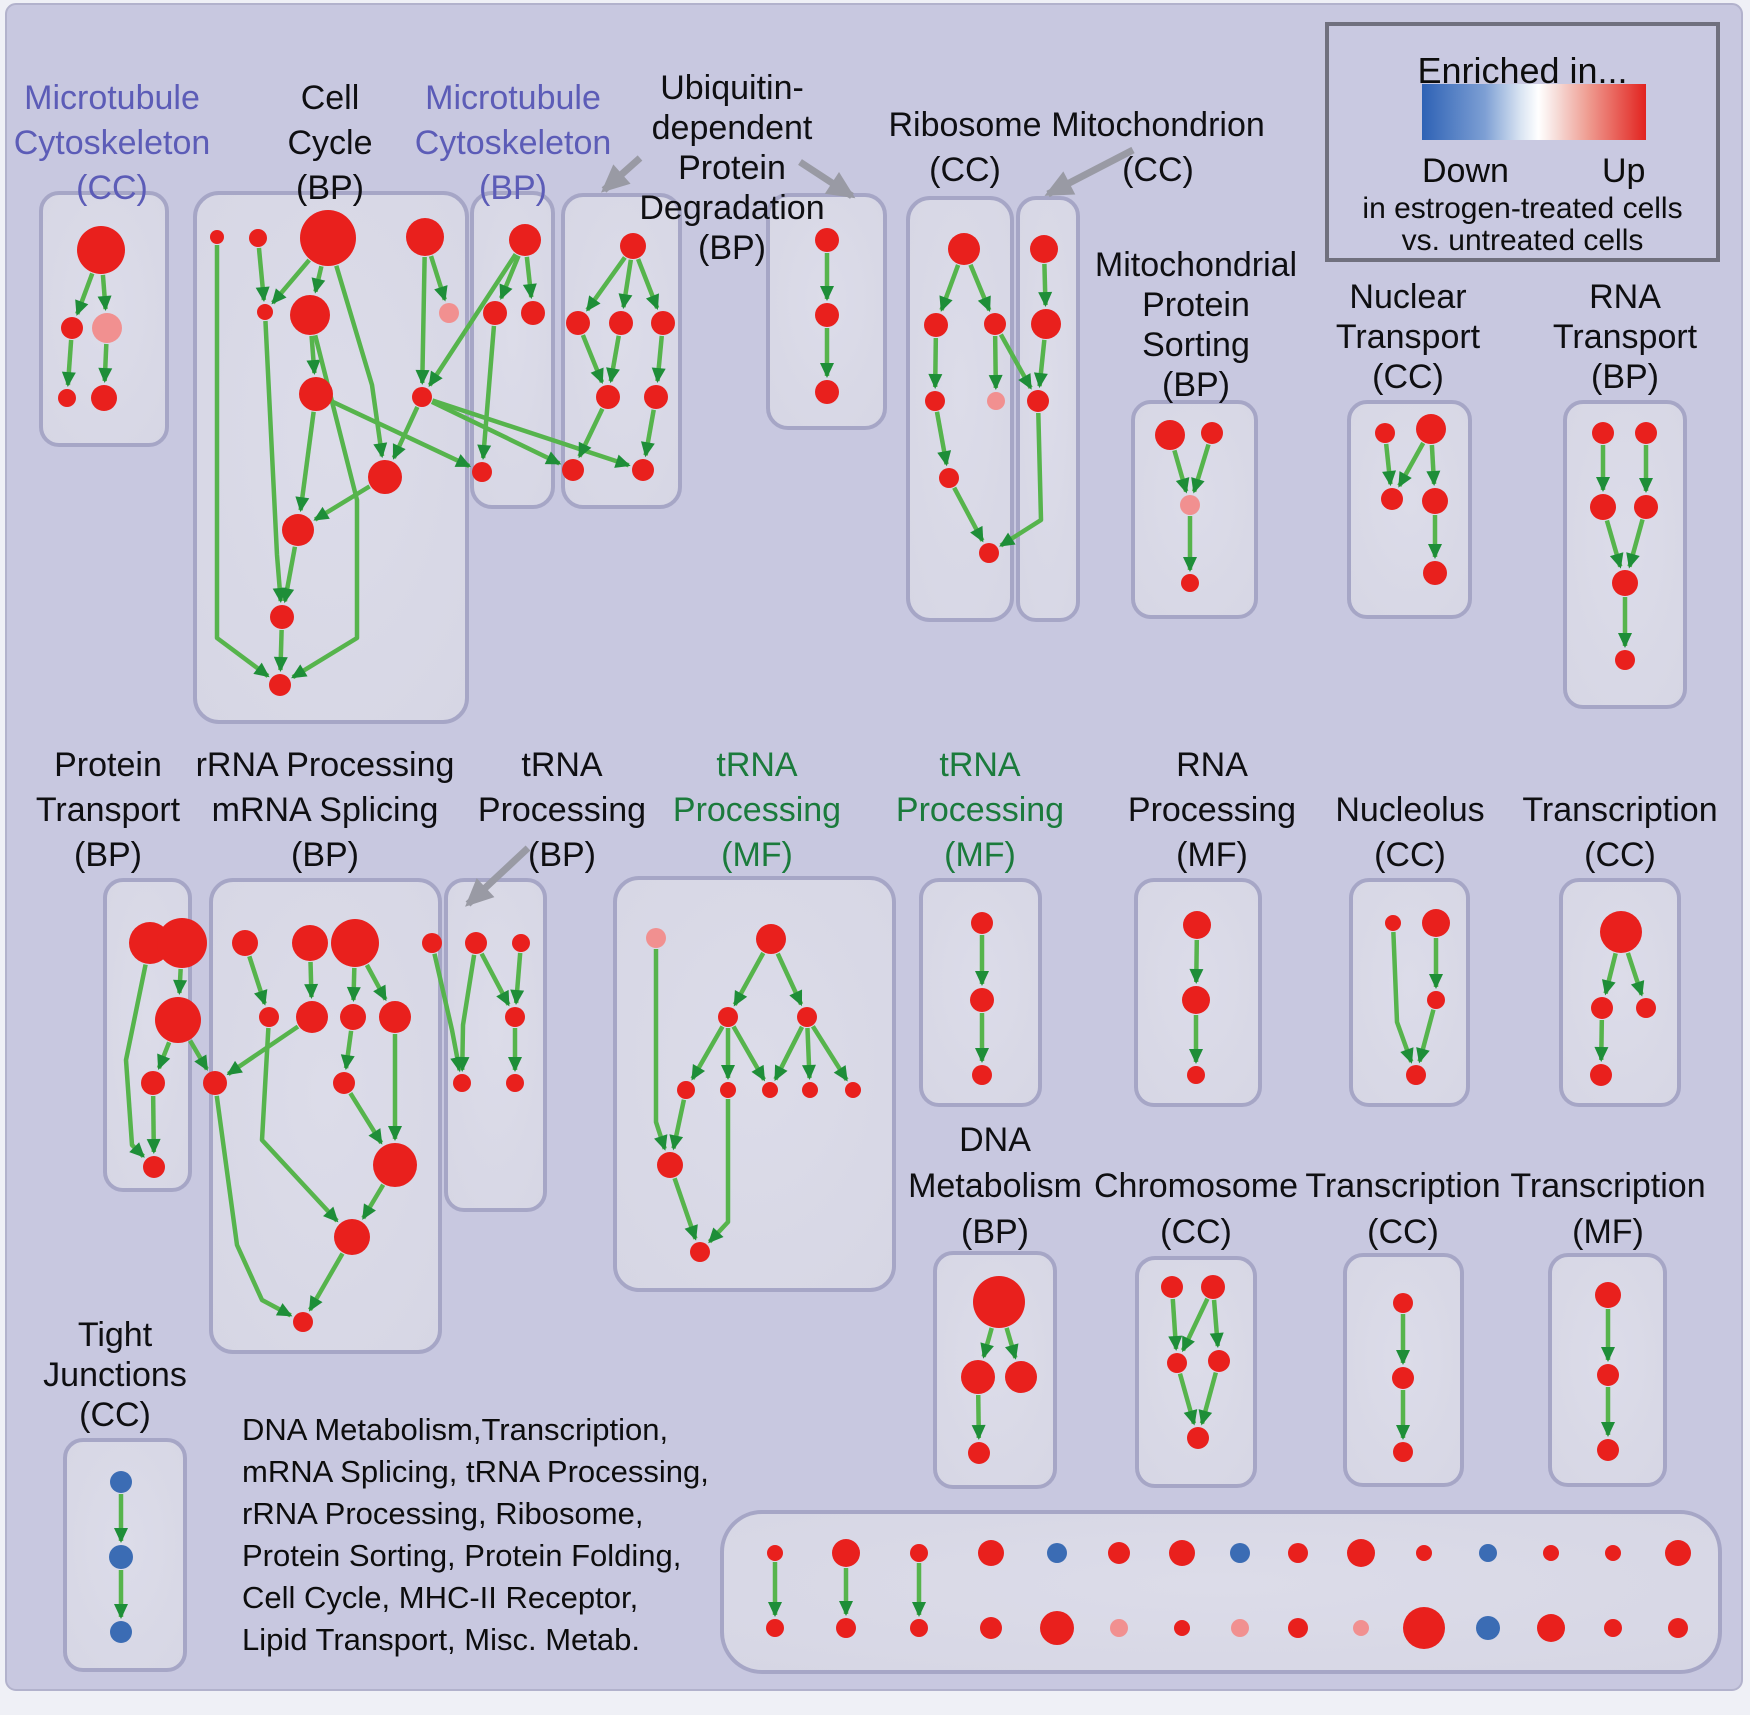 The image size is (1750, 1715). What do you see at coordinates (498, 876) in the screenshot?
I see `annotation-arrow-trna-bp-to-box` at bounding box center [498, 876].